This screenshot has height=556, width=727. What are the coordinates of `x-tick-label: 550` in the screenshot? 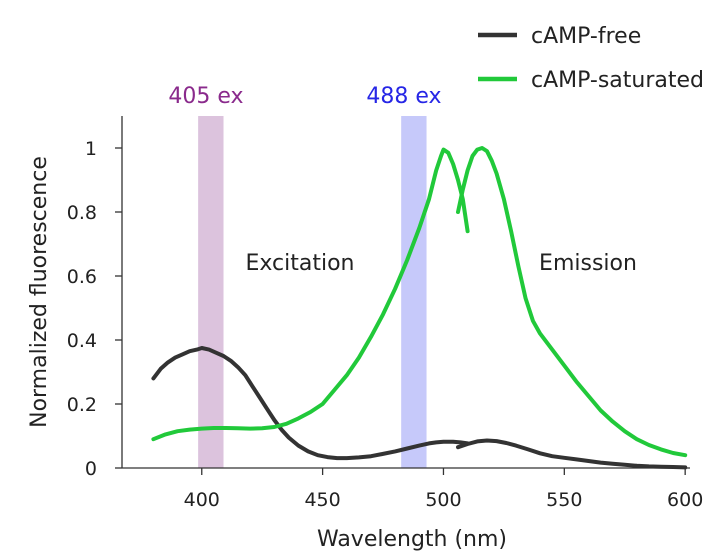 It's located at (564, 500).